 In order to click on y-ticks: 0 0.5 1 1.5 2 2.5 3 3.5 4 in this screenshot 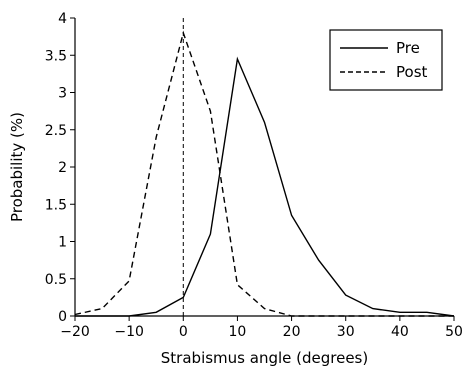, I will do `click(60, 168)`.